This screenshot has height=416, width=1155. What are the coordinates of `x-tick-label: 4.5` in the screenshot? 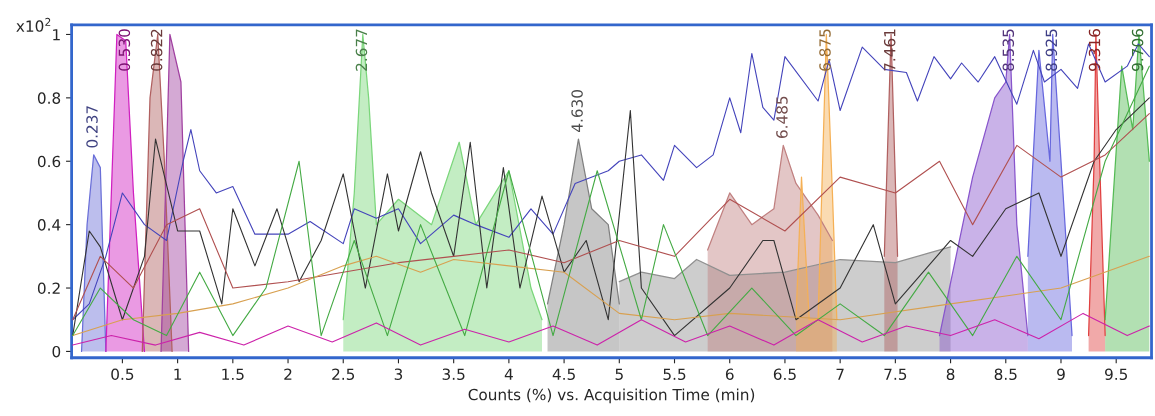 It's located at (563, 374).